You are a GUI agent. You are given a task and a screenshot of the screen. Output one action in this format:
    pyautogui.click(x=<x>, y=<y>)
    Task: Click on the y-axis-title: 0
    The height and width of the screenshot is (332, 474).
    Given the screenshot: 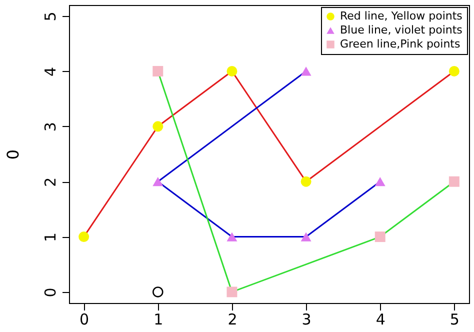 What is the action you would take?
    pyautogui.click(x=13, y=154)
    